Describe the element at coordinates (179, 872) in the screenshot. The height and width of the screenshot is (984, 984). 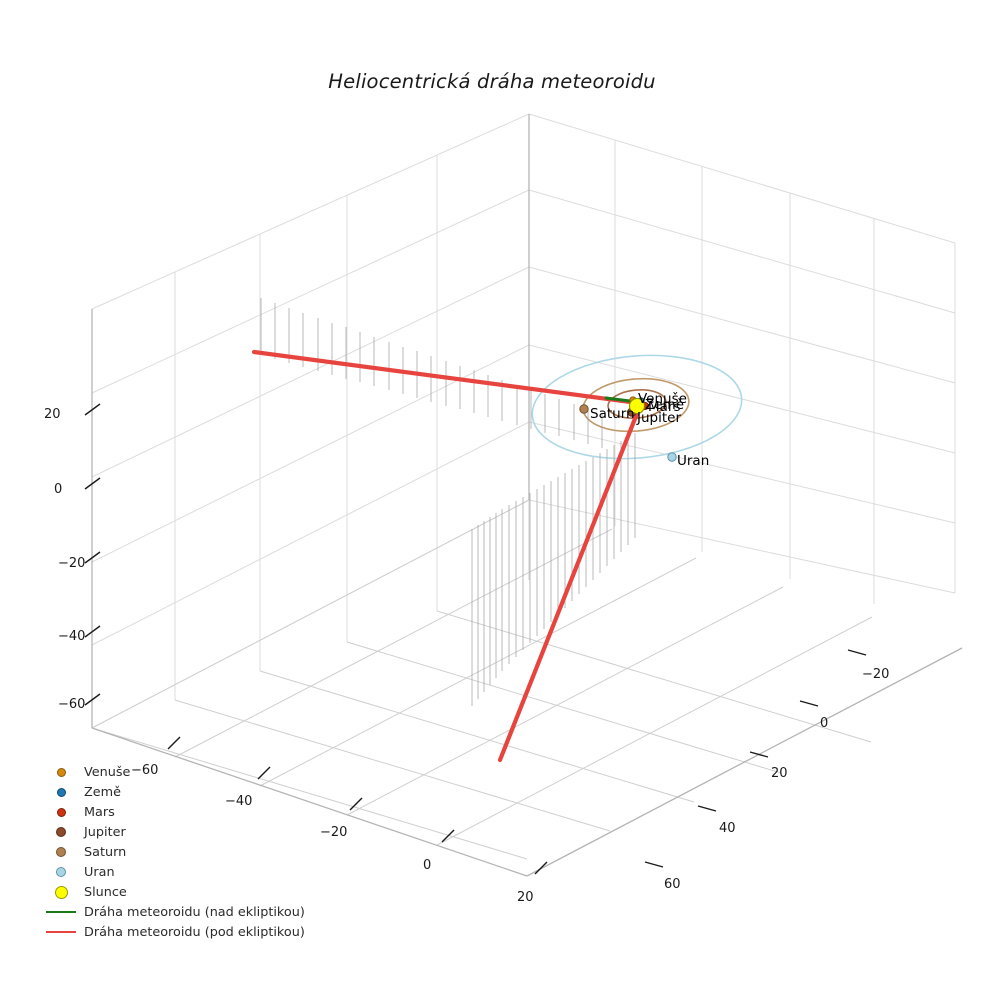
I see `legend-uran: Uran` at that location.